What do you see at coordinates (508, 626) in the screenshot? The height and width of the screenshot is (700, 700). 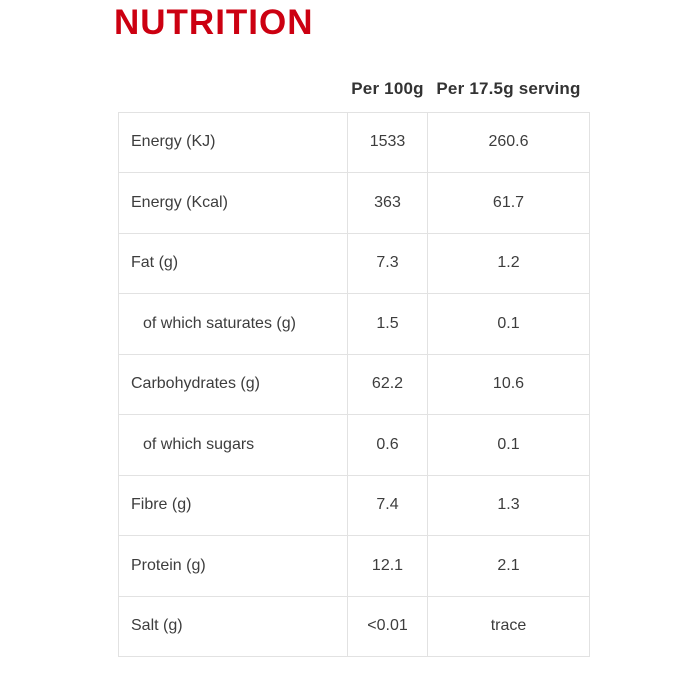 I see `per-serving-value: trace` at bounding box center [508, 626].